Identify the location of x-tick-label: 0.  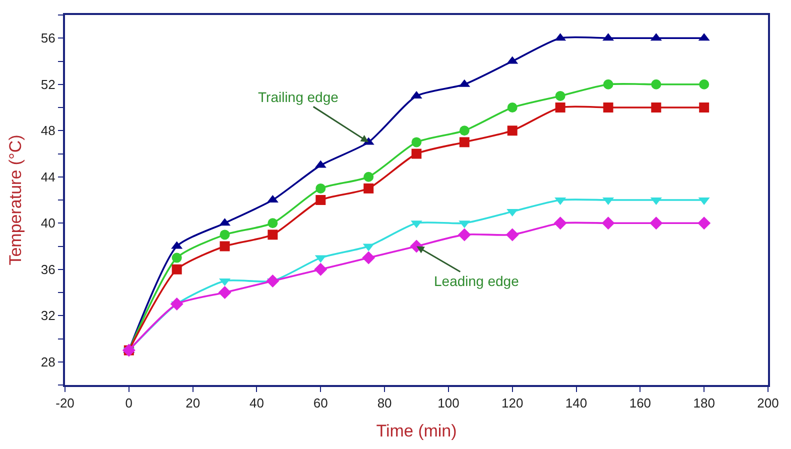
(129, 403).